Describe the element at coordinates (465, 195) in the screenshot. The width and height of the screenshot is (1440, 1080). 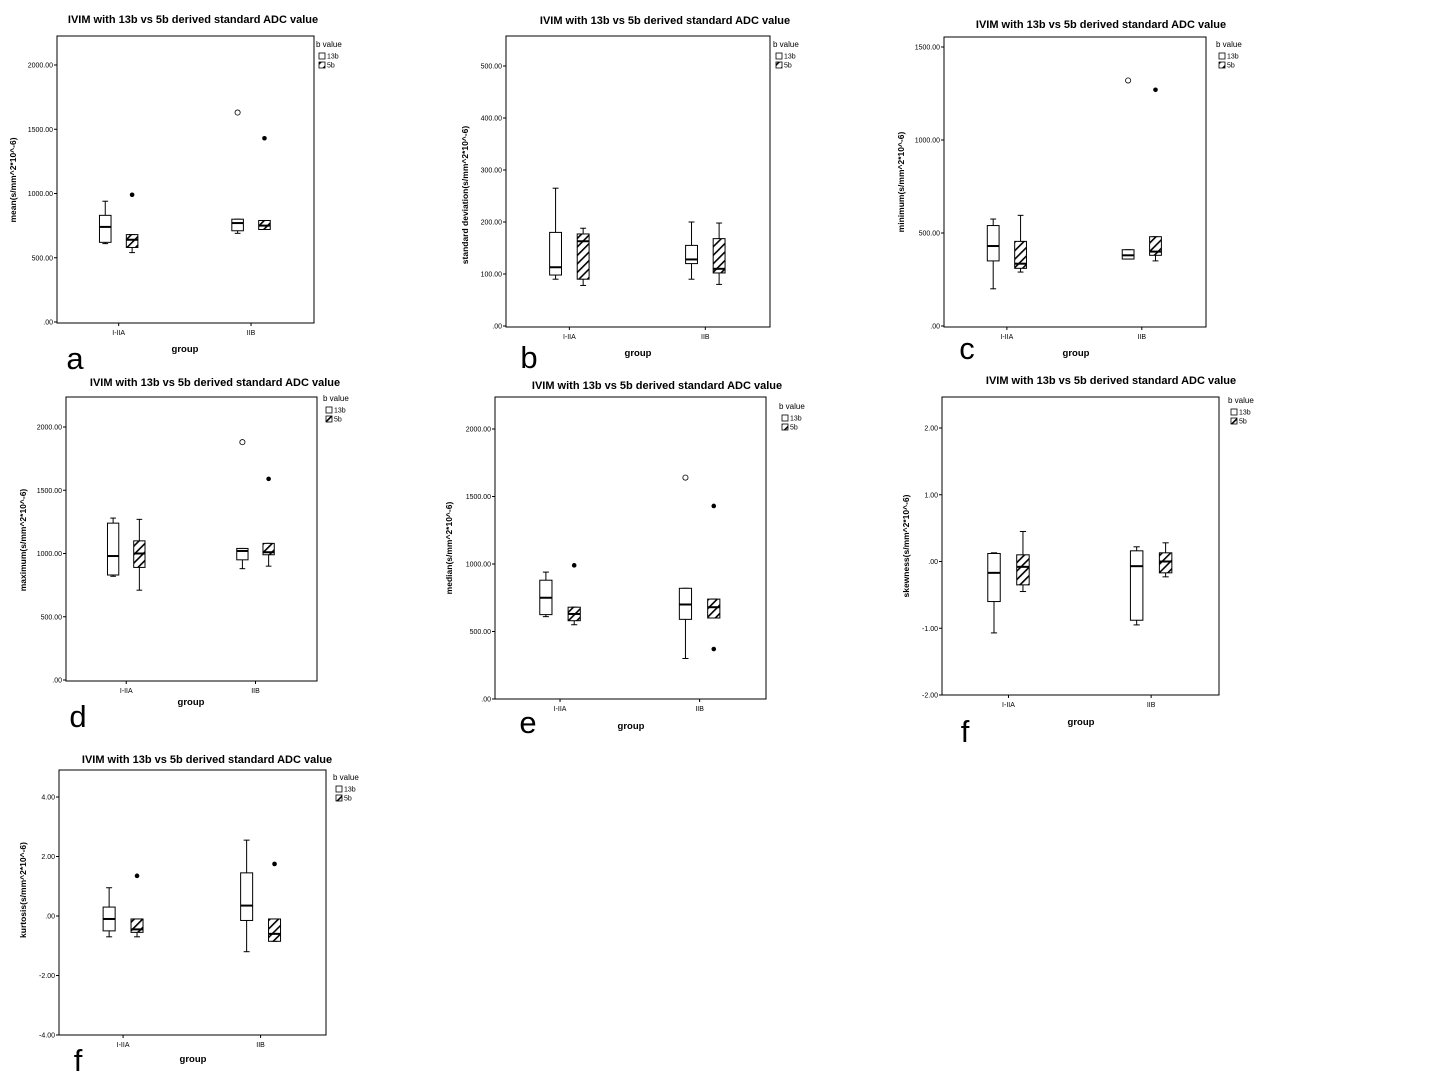
I see `y-axis-label: standard deviation(s/mm^2*10^-6)` at that location.